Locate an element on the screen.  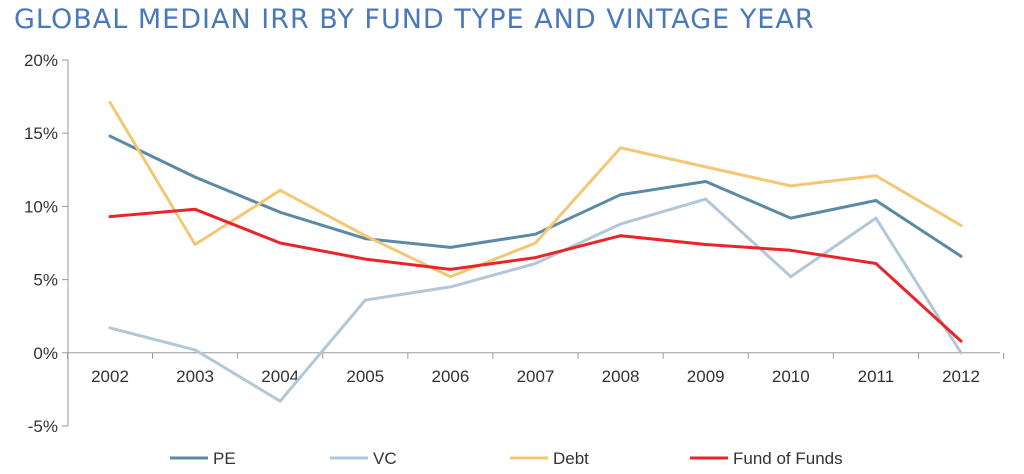
y-tick-label: 0% is located at coordinates (45, 353).